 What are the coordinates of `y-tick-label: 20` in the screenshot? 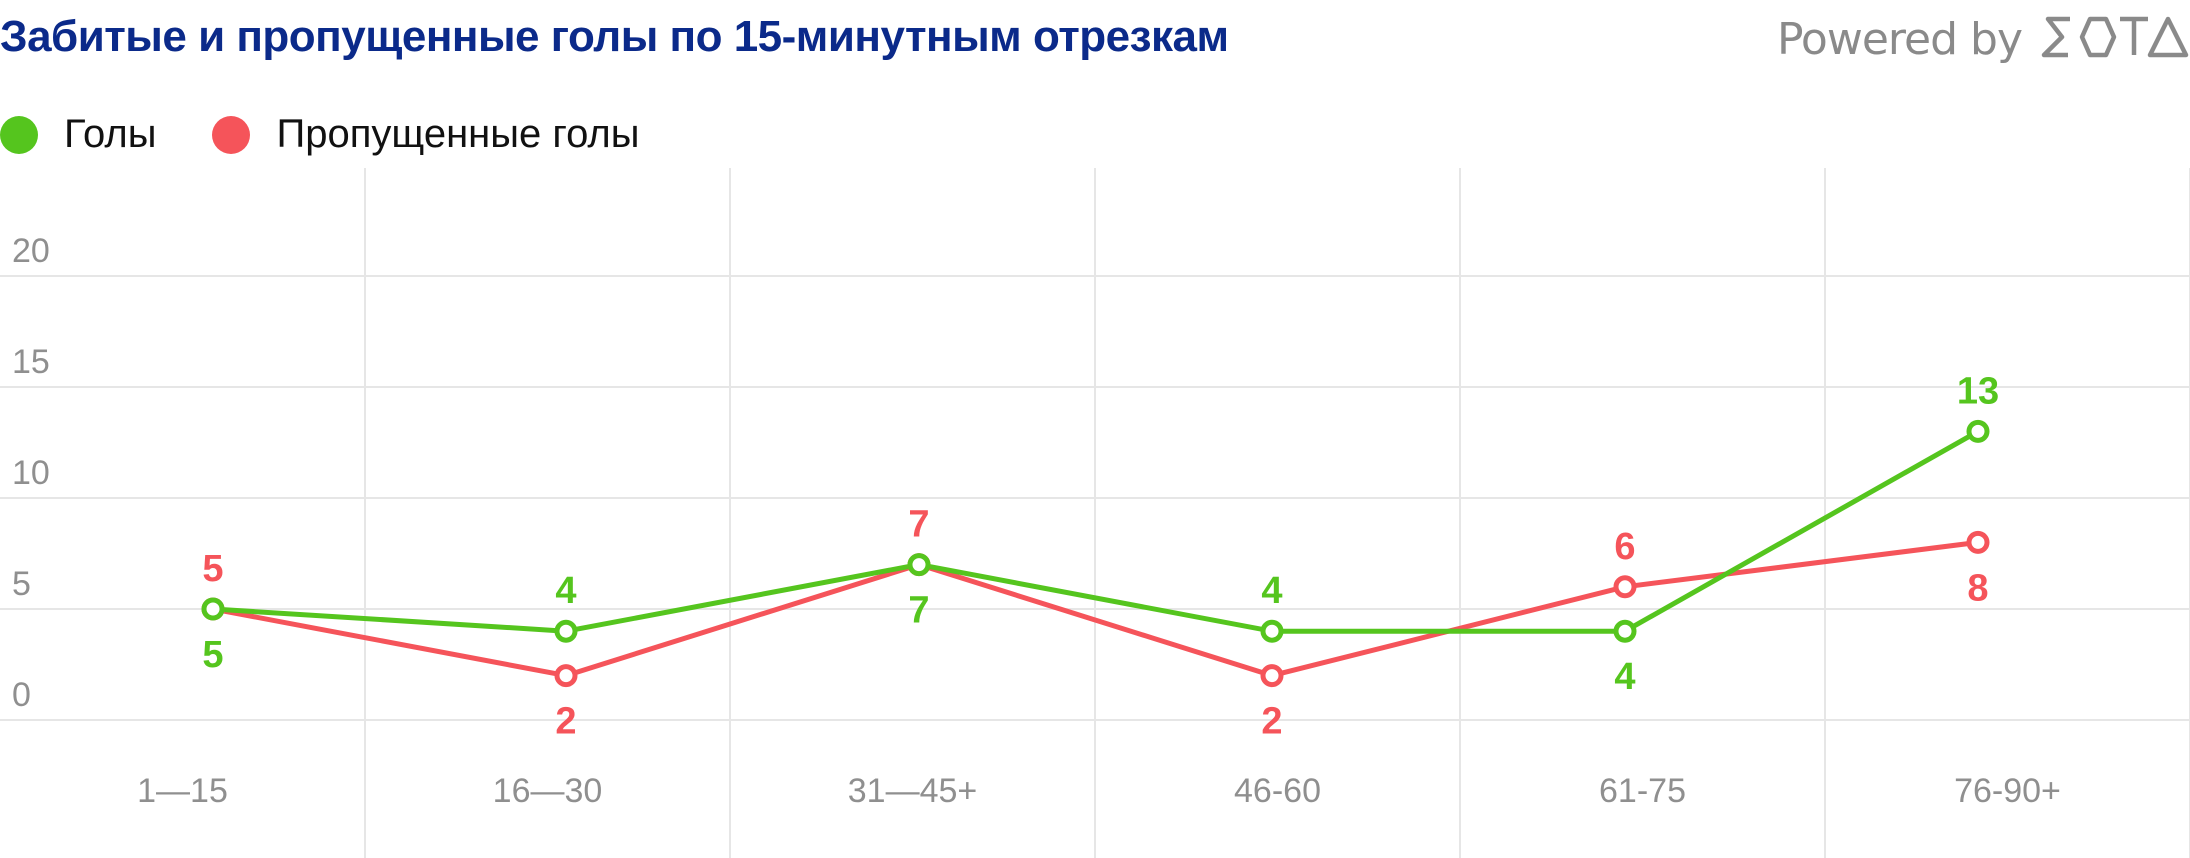 It's located at (31, 251).